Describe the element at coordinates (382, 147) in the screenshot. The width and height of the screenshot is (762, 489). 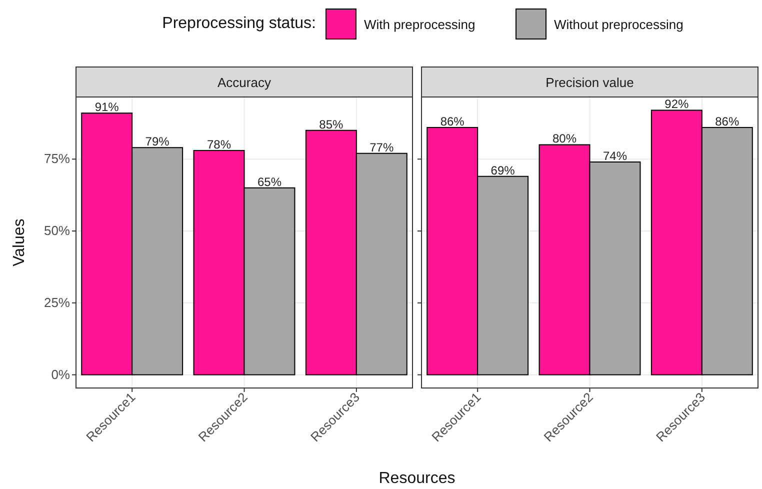
I see `data-label: 77%` at that location.